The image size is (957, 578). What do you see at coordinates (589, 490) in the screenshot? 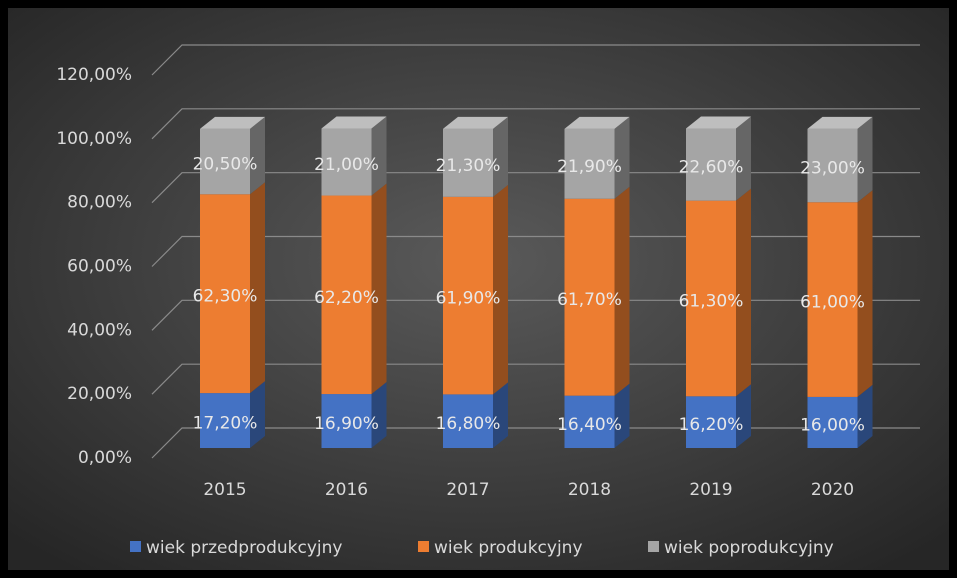
I see `x-tick-label: 2018` at bounding box center [589, 490].